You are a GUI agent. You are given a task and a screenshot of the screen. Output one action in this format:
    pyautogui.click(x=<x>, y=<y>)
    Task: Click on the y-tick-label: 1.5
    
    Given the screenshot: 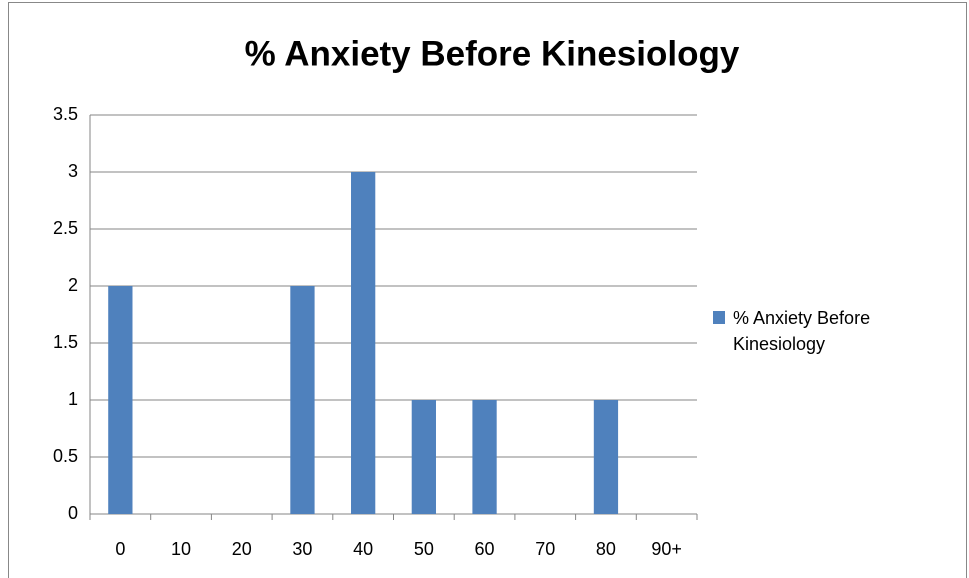 What is the action you would take?
    pyautogui.click(x=65, y=342)
    